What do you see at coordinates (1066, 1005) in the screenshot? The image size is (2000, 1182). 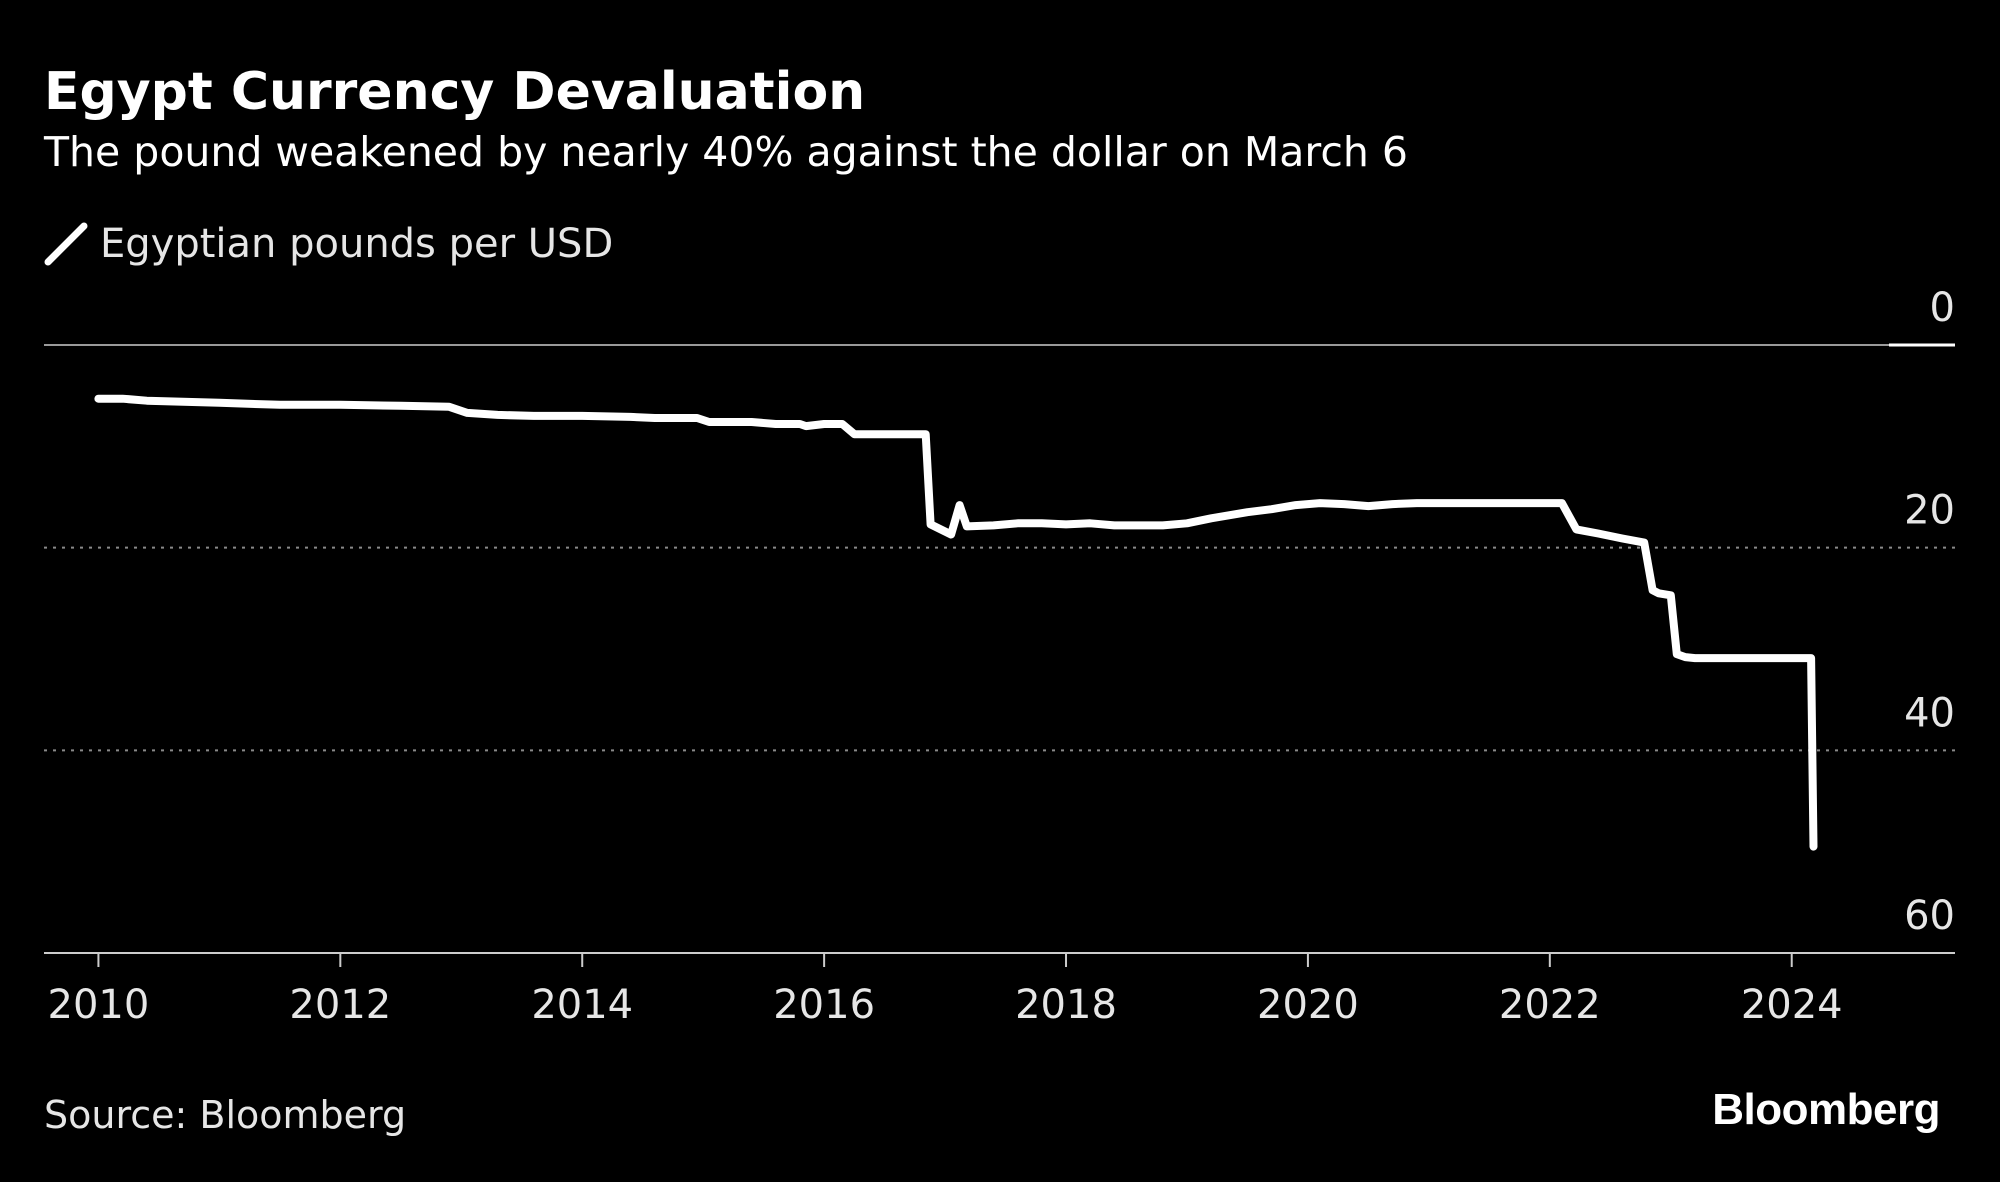 I see `x-tick-label-2018: 2018` at bounding box center [1066, 1005].